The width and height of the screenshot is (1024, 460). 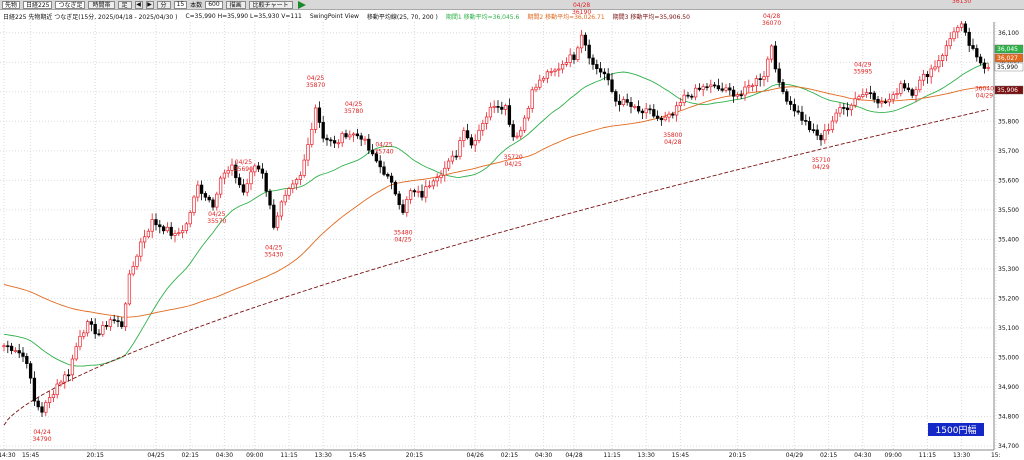 What do you see at coordinates (38, 4) in the screenshot?
I see `index-select: 日経225` at bounding box center [38, 4].